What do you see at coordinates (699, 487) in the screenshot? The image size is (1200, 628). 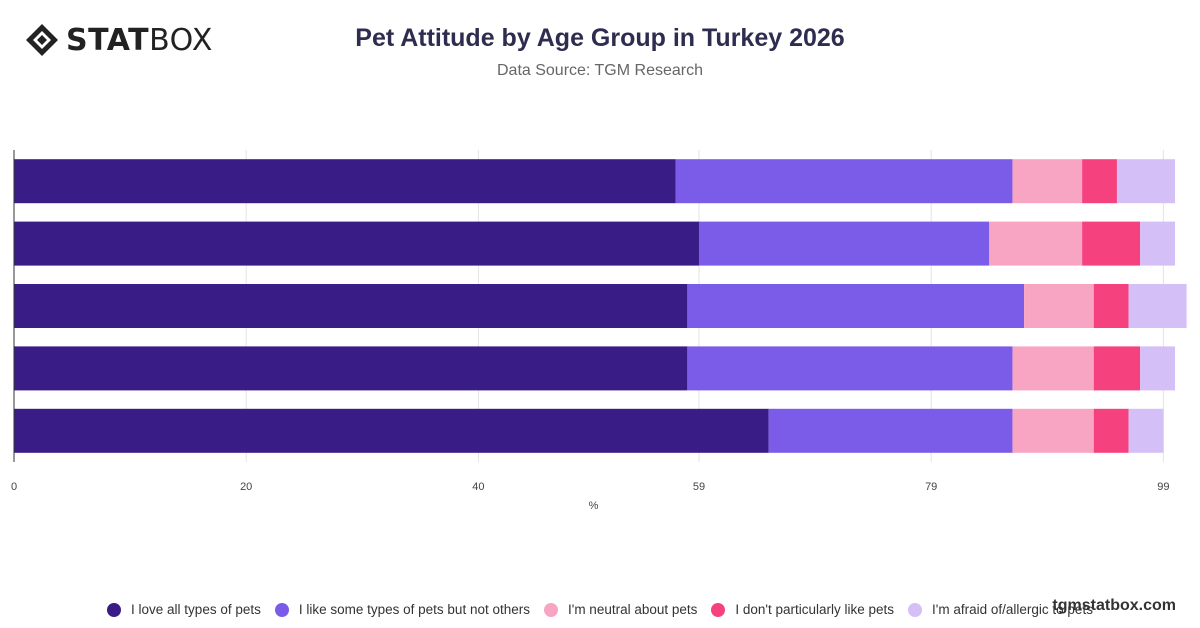 I see `x-tick-label: 59` at bounding box center [699, 487].